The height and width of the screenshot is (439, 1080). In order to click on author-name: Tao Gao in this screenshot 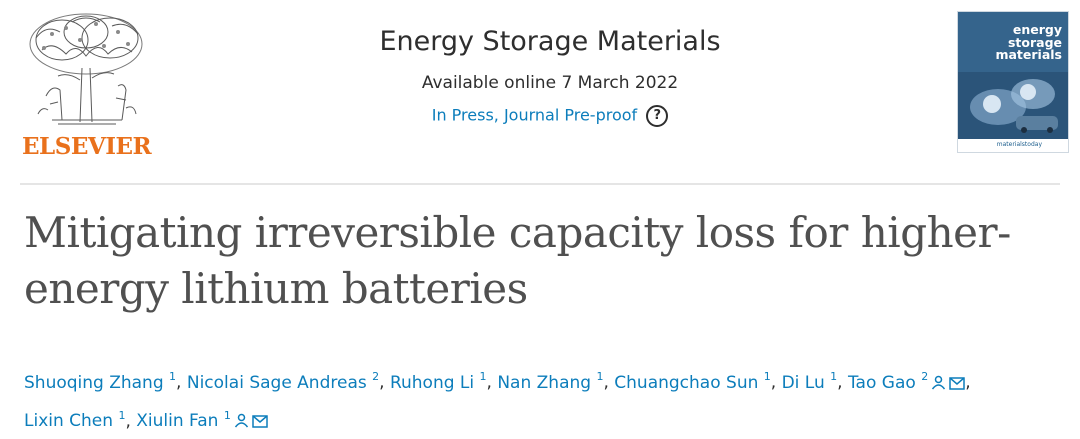, I will do `click(881, 382)`.